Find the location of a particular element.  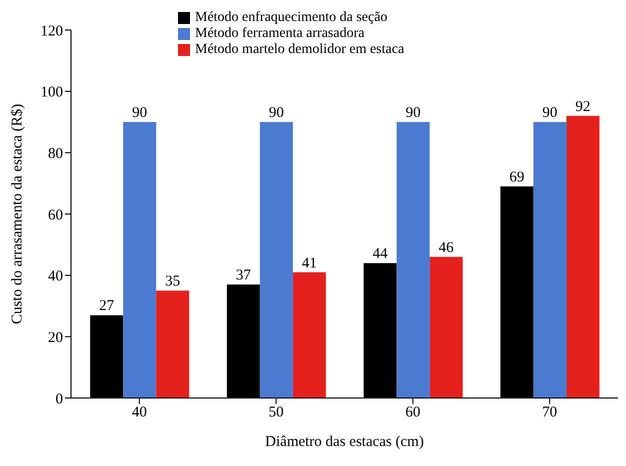

y-tick-label: 20 is located at coordinates (55, 338).